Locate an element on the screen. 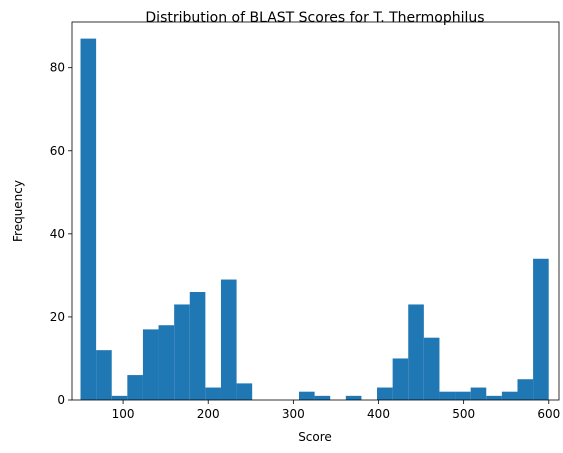 This screenshot has width=563, height=453. x-tick-label: 200 is located at coordinates (208, 414).